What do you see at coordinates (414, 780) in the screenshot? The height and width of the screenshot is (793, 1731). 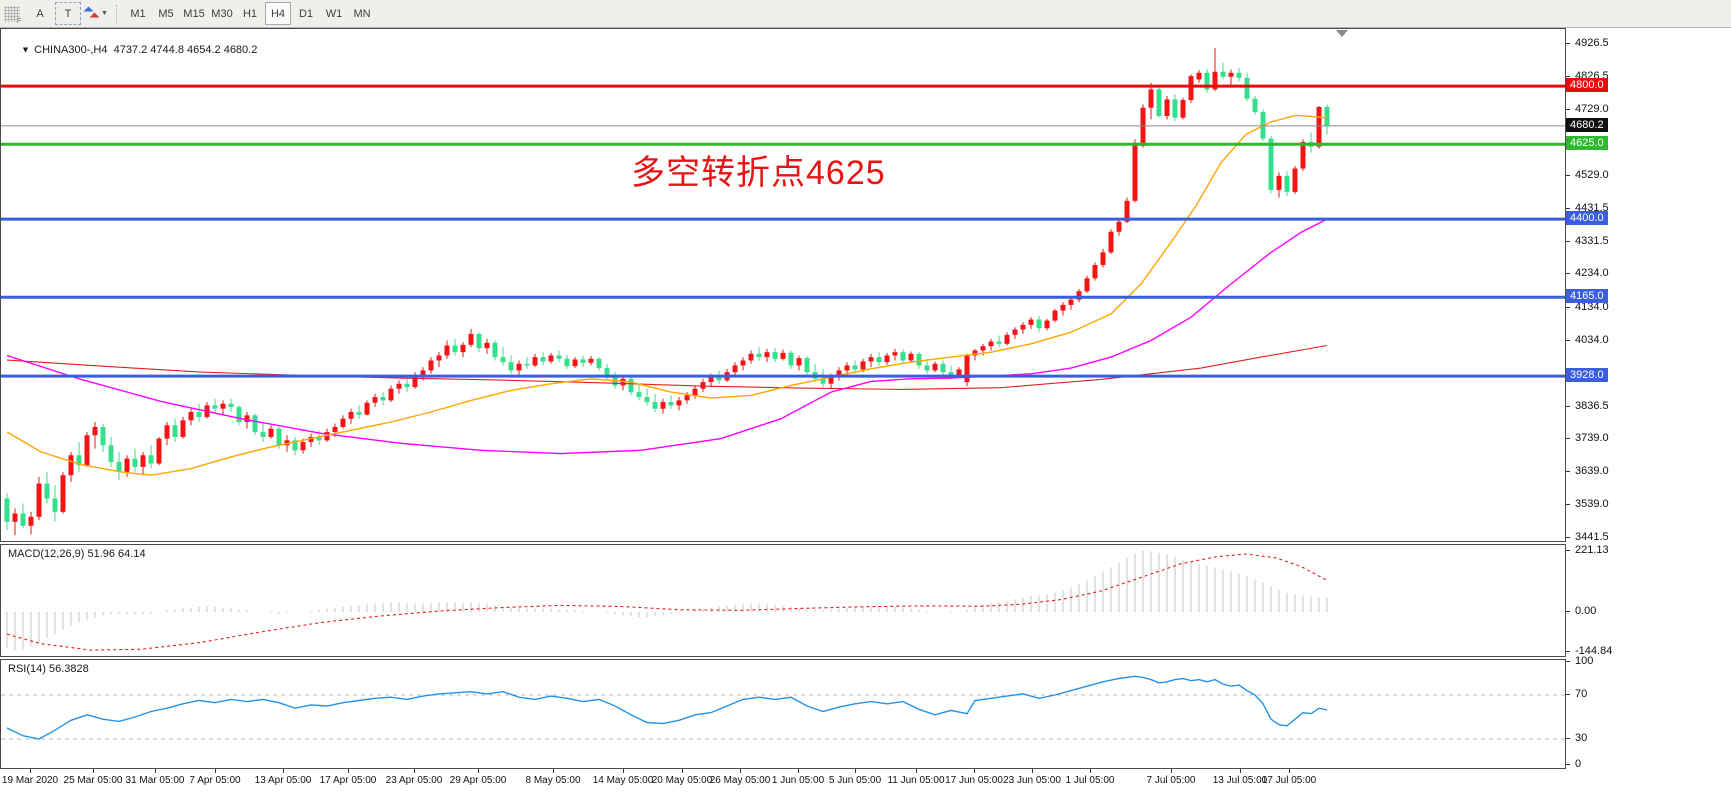 I see `time-label: 23 Apr 05:00` at bounding box center [414, 780].